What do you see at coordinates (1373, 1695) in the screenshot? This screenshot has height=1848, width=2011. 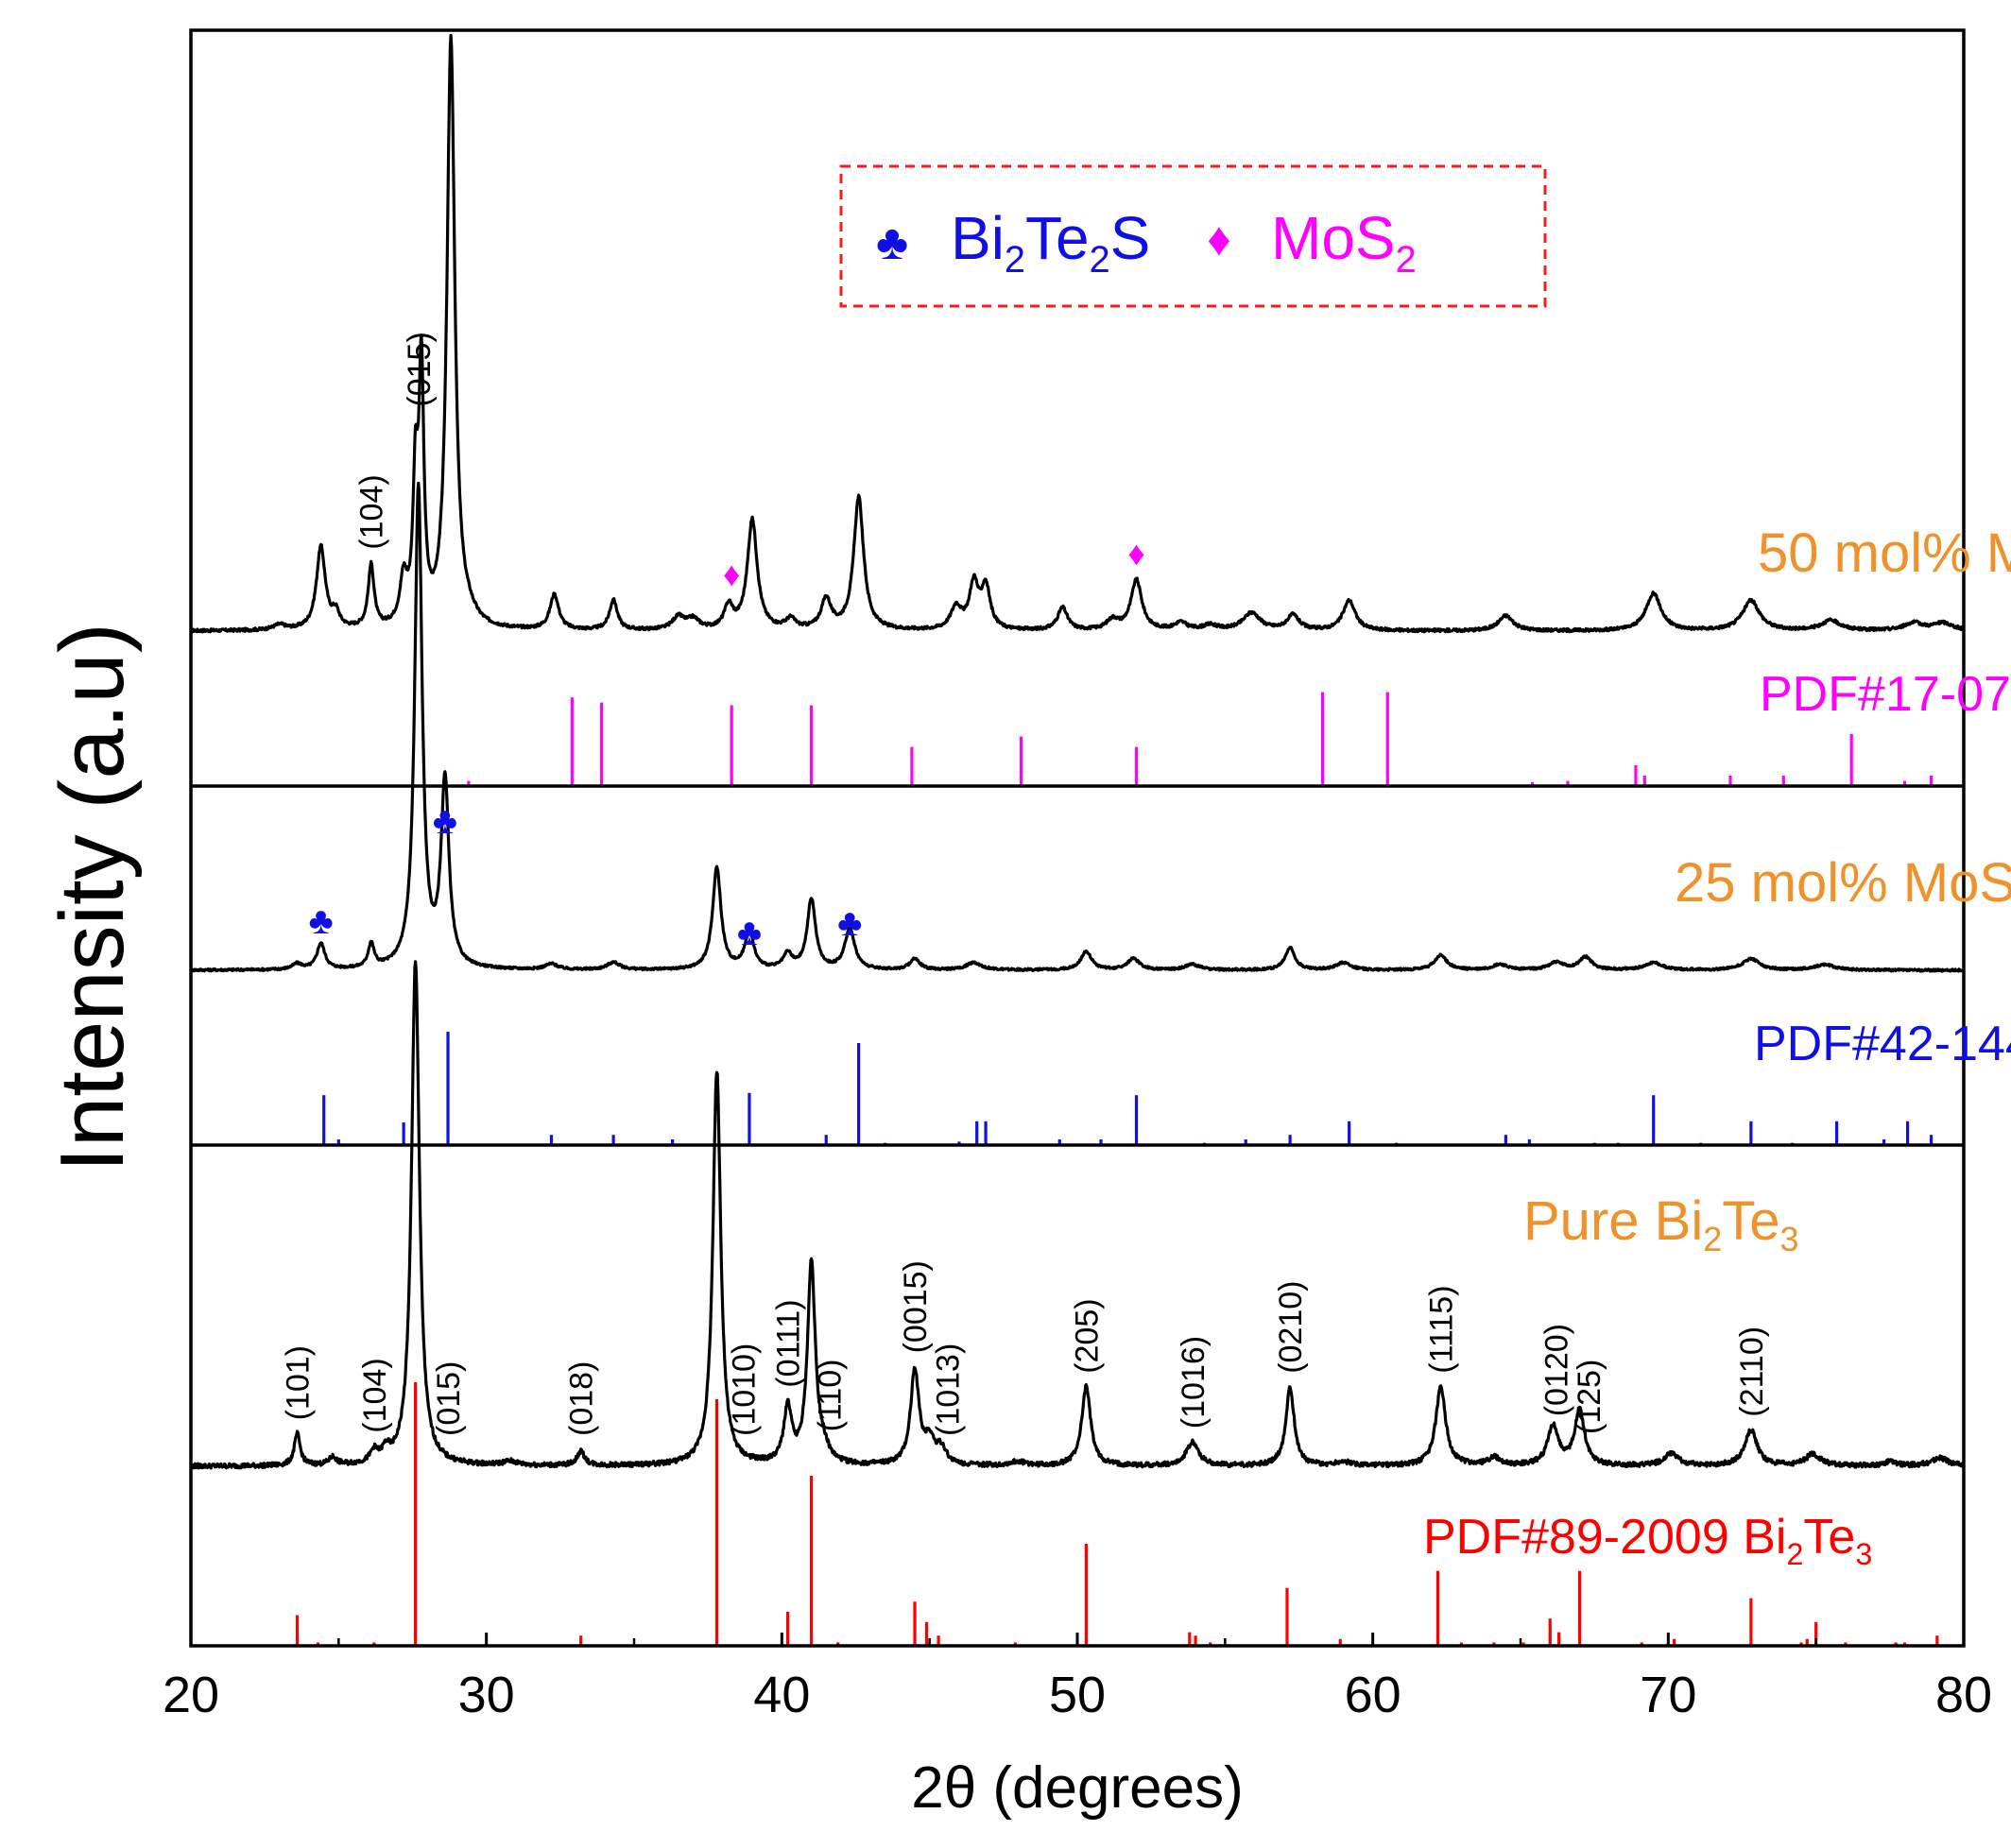 I see `x-tick-label: 60` at bounding box center [1373, 1695].